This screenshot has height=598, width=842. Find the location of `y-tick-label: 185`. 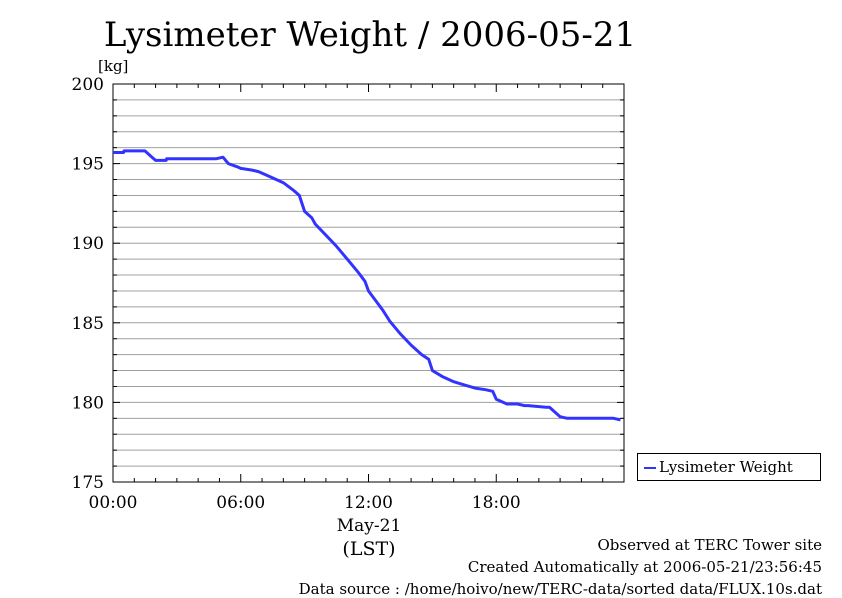

y-tick-label: 185 is located at coordinates (88, 324).